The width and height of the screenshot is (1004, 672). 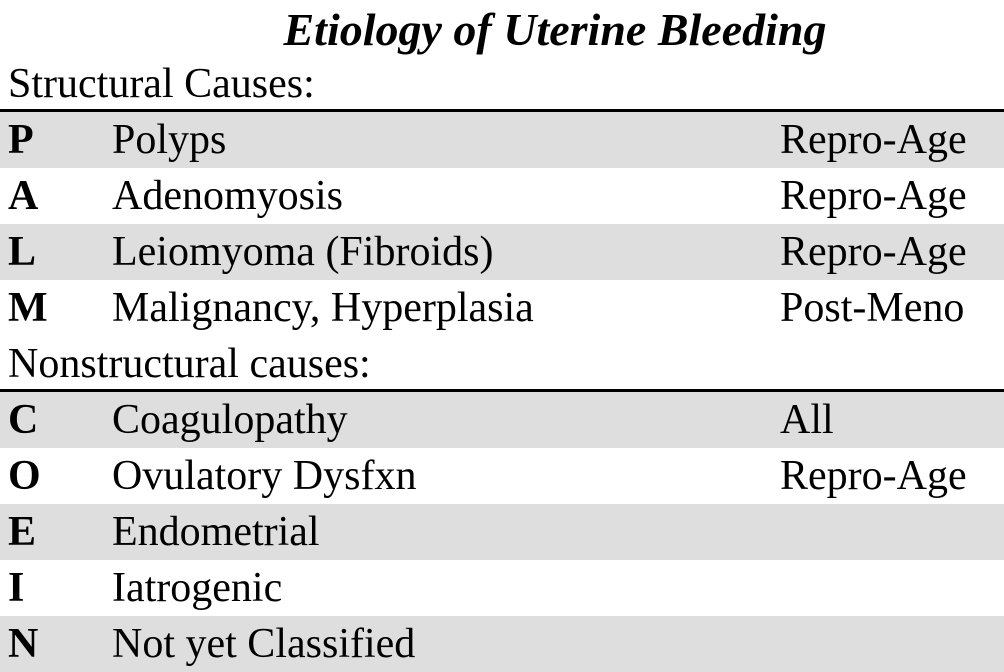 What do you see at coordinates (197, 588) in the screenshot?
I see `cause-label: Iatrogenic` at bounding box center [197, 588].